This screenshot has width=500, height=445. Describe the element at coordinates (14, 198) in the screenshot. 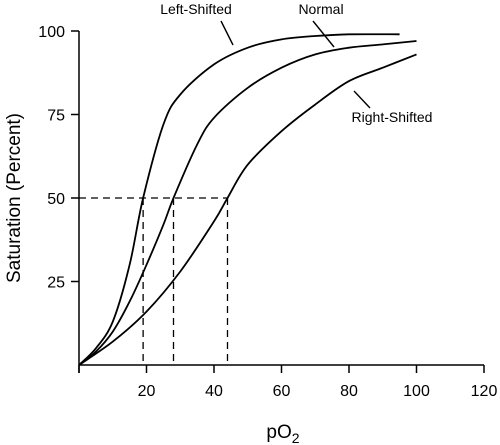

I see `y-axis-label: Saturation (Percent)` at that location.